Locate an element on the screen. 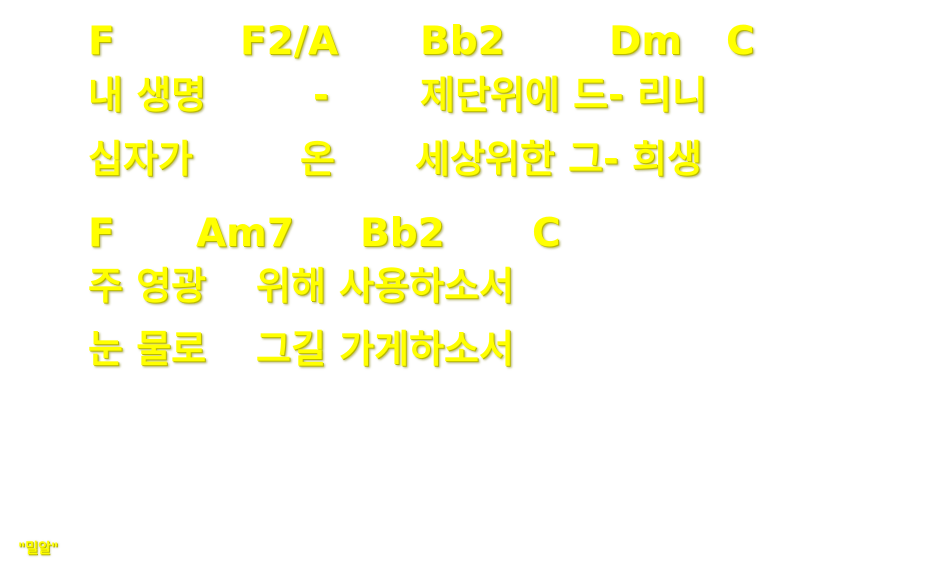  lyric-line-1b: 제단위에 드- 리니 is located at coordinates (563, 95).